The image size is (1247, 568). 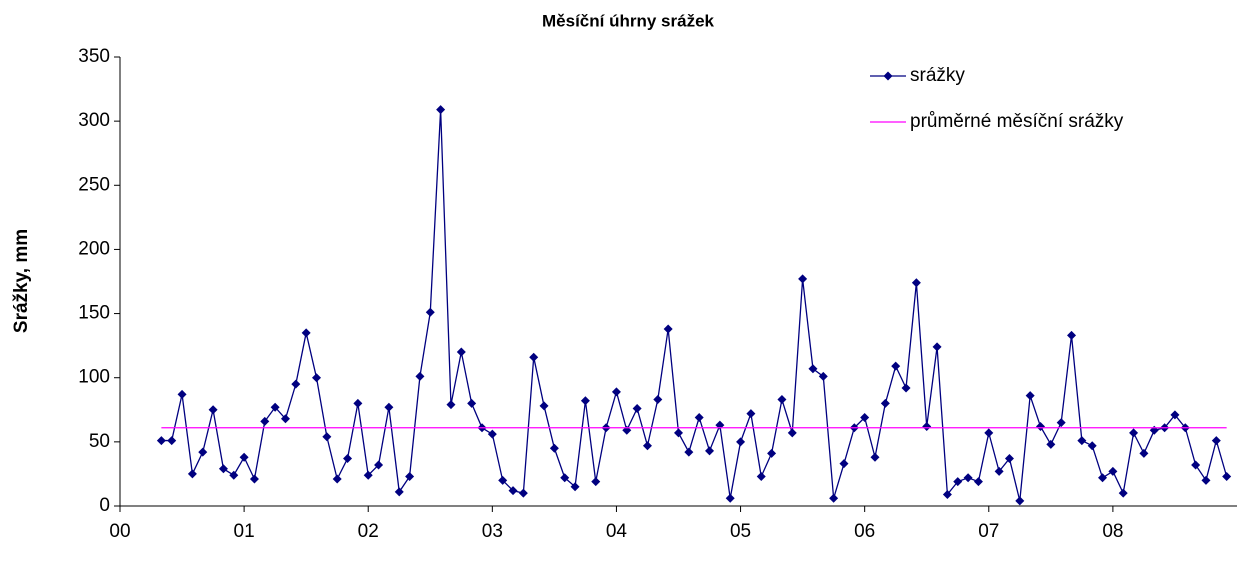 What do you see at coordinates (740, 531) in the screenshot?
I see `x-tick-label: 05` at bounding box center [740, 531].